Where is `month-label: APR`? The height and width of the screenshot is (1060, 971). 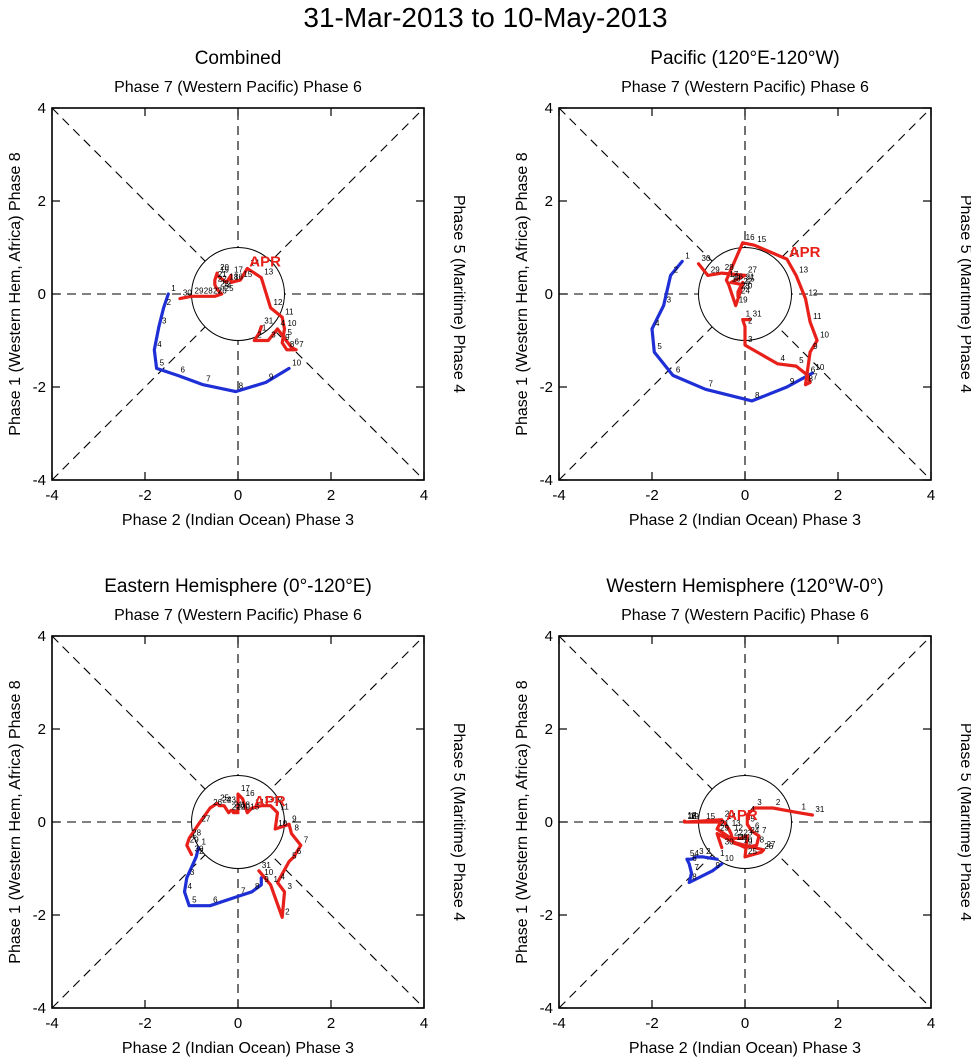 month-label: APR is located at coordinates (265, 261).